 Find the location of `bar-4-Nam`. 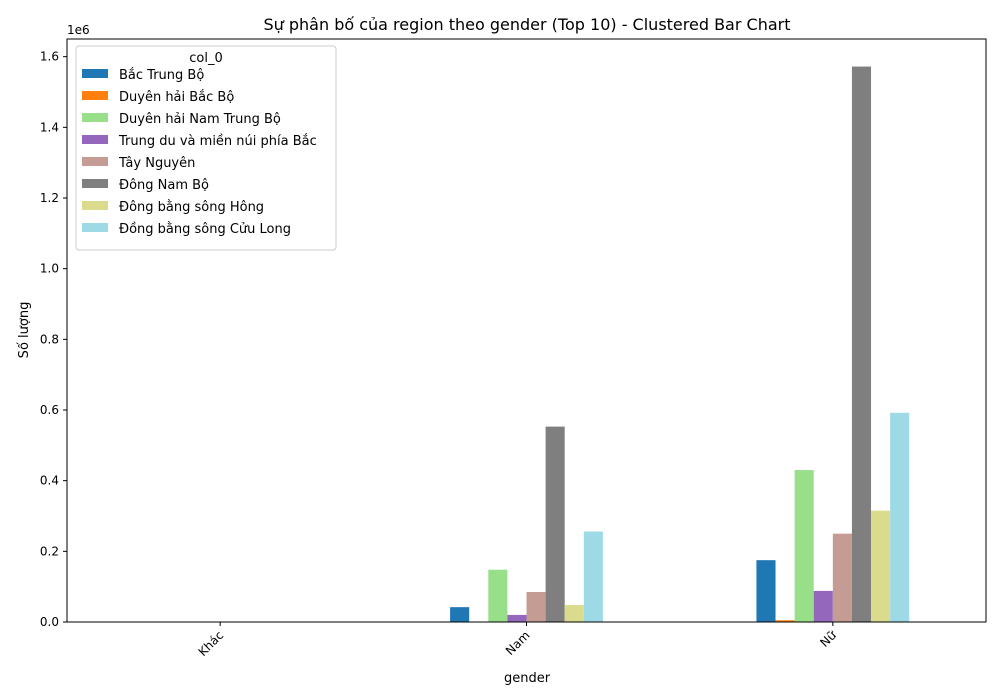

bar-4-Nam is located at coordinates (517, 618).